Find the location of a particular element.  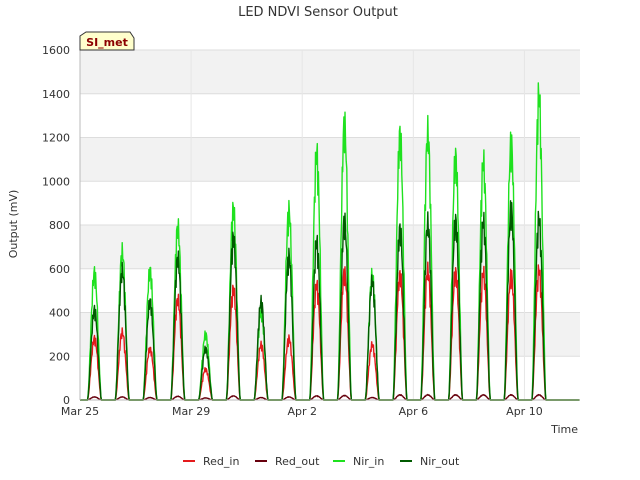

y-tick-label: 600 is located at coordinates (59, 269).